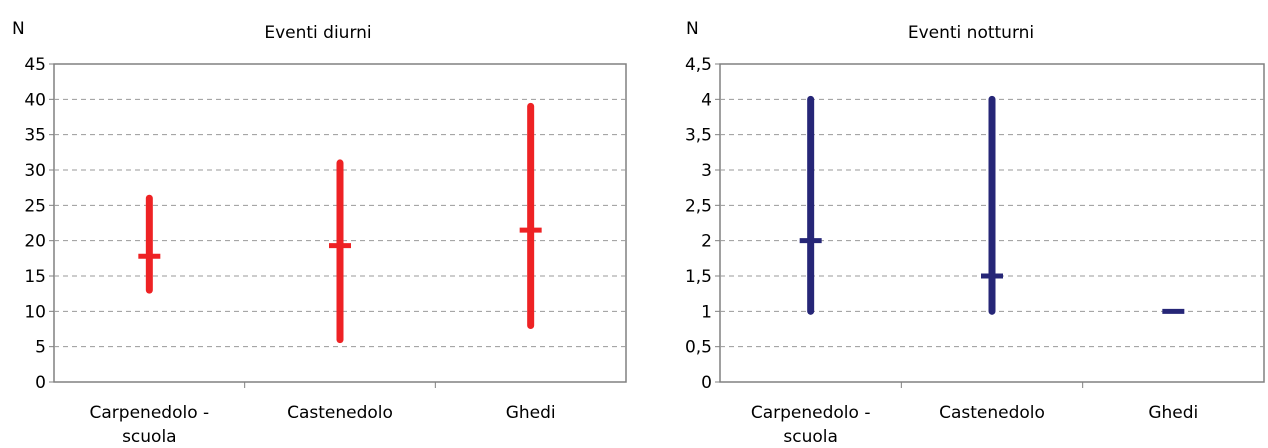 The image size is (1268, 448). I want to click on y-tick-label: 4,5, so click(698, 65).